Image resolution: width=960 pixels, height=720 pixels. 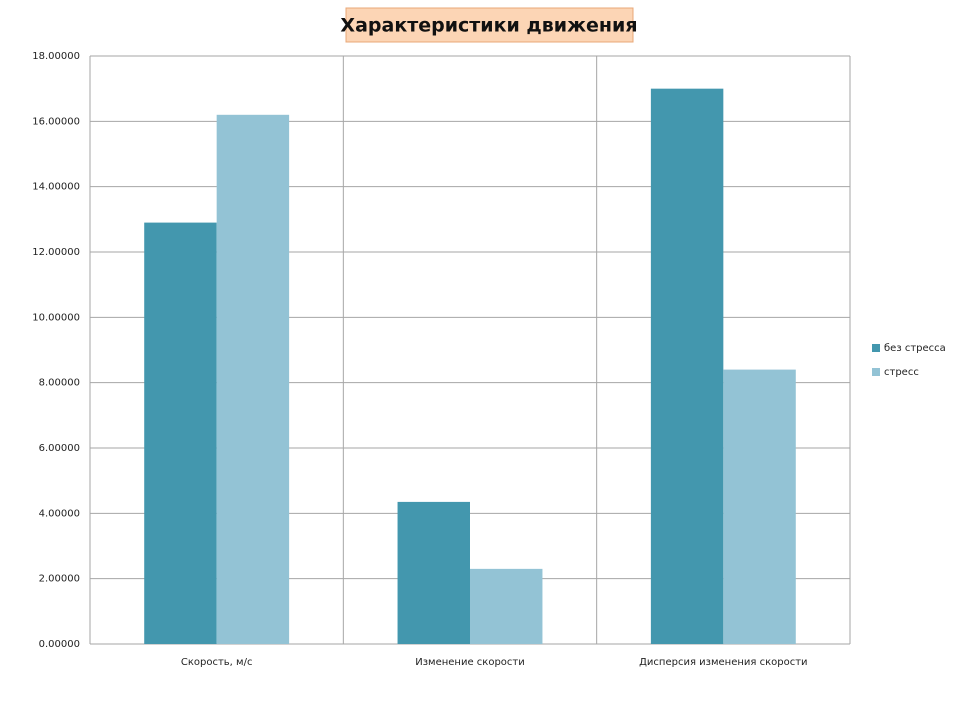 I want to click on y-tick-label: 16.00000, so click(x=56, y=121).